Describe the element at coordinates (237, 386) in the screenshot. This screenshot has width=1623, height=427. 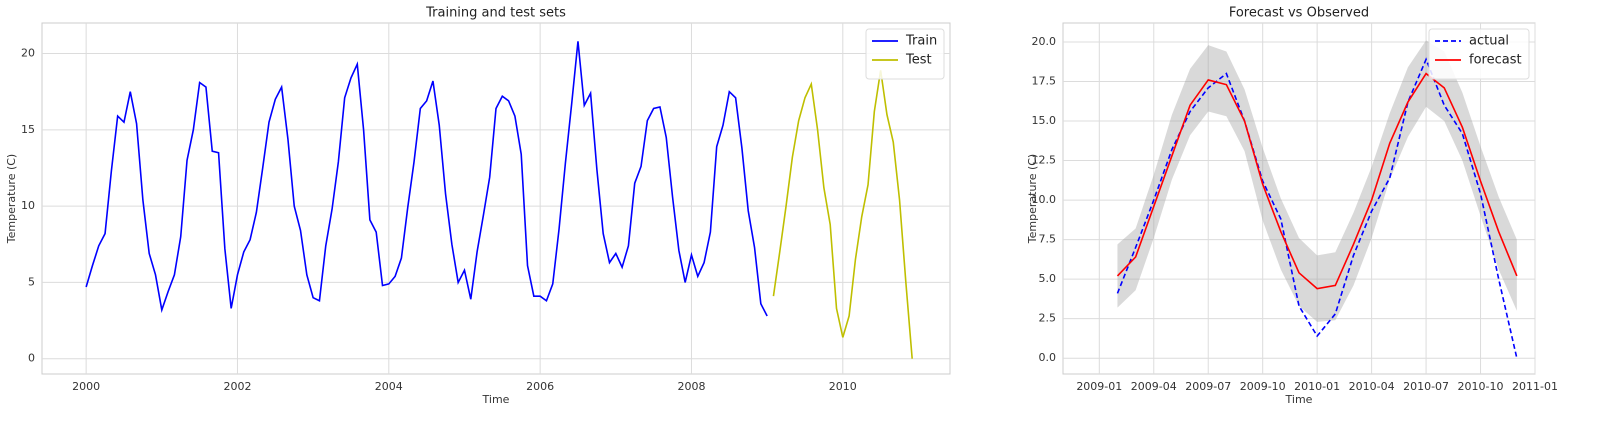
I see `x-tick-label: 2002` at that location.